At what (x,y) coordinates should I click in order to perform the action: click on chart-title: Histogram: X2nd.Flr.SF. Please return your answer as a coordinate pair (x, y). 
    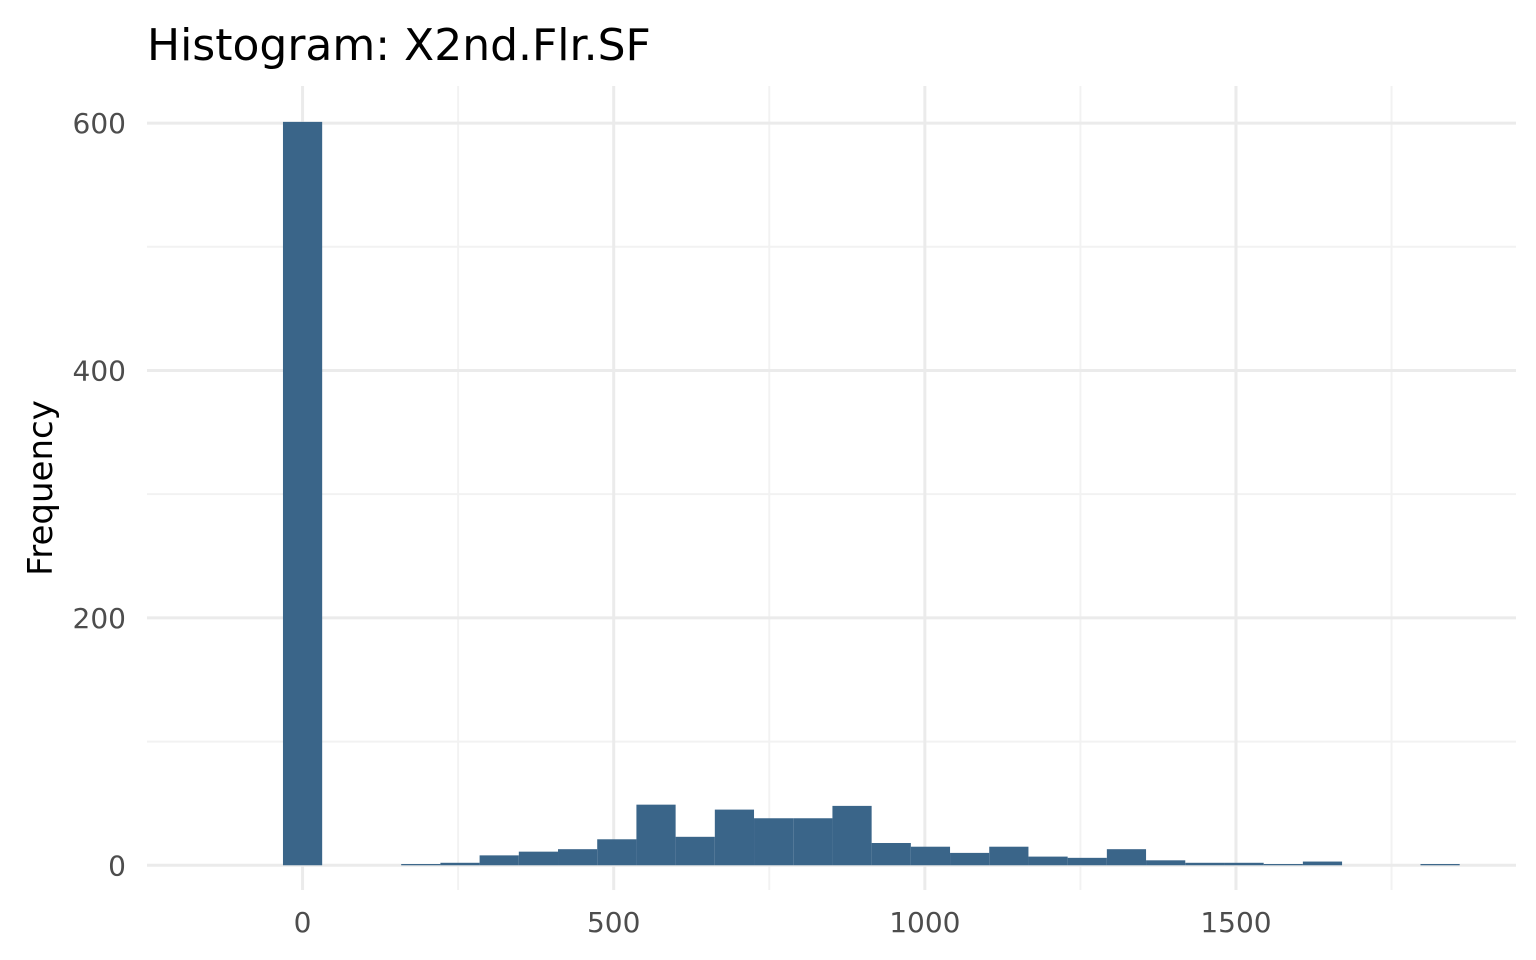
    Looking at the image, I should click on (399, 45).